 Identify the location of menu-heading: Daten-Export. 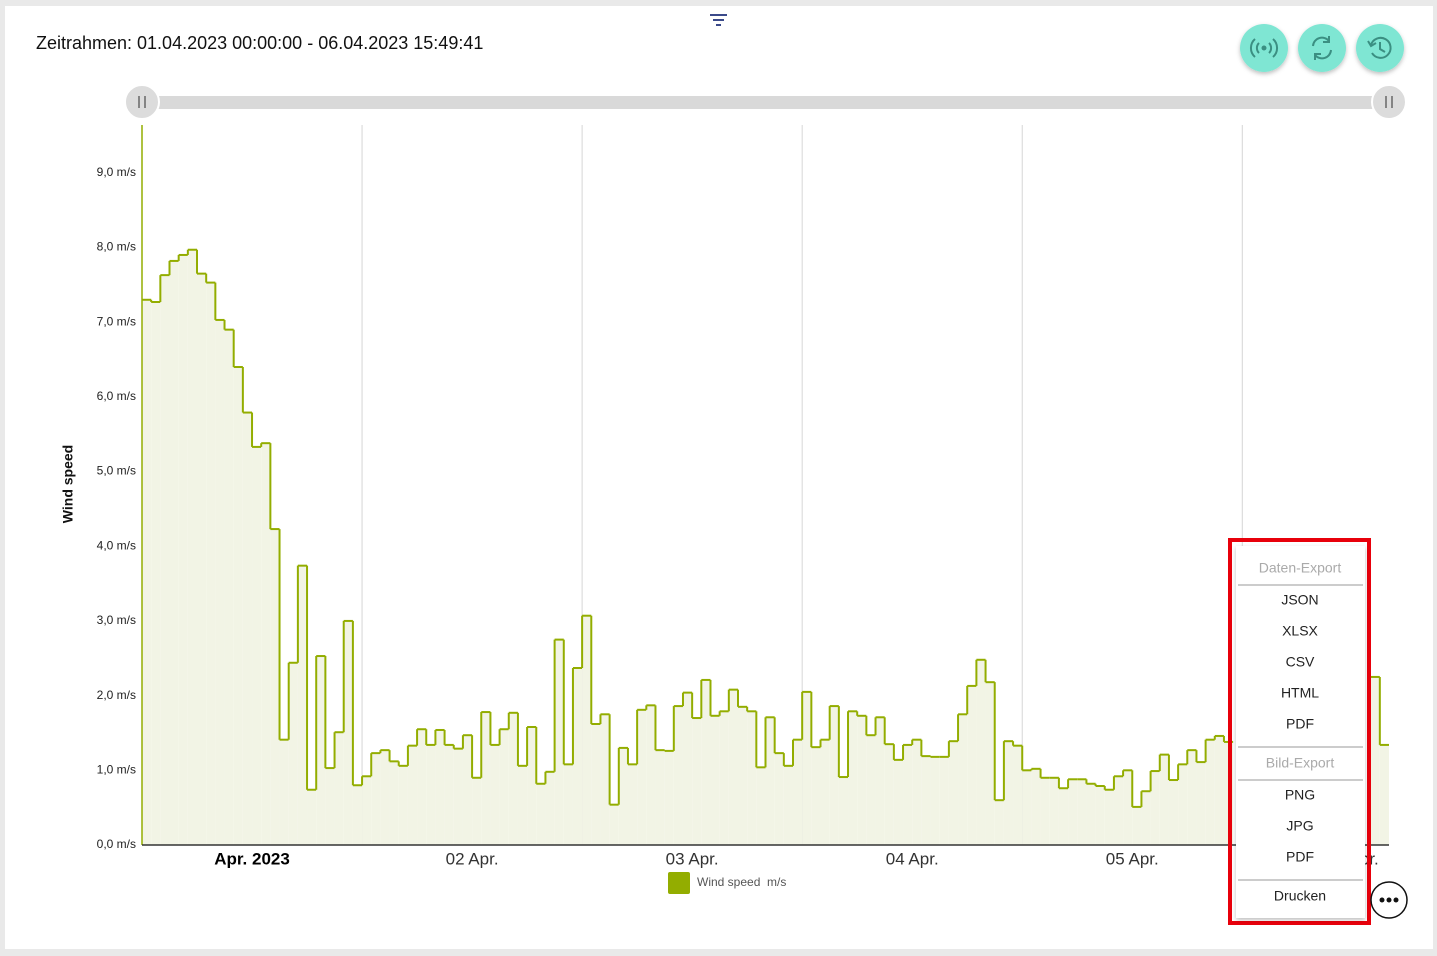
(1300, 568).